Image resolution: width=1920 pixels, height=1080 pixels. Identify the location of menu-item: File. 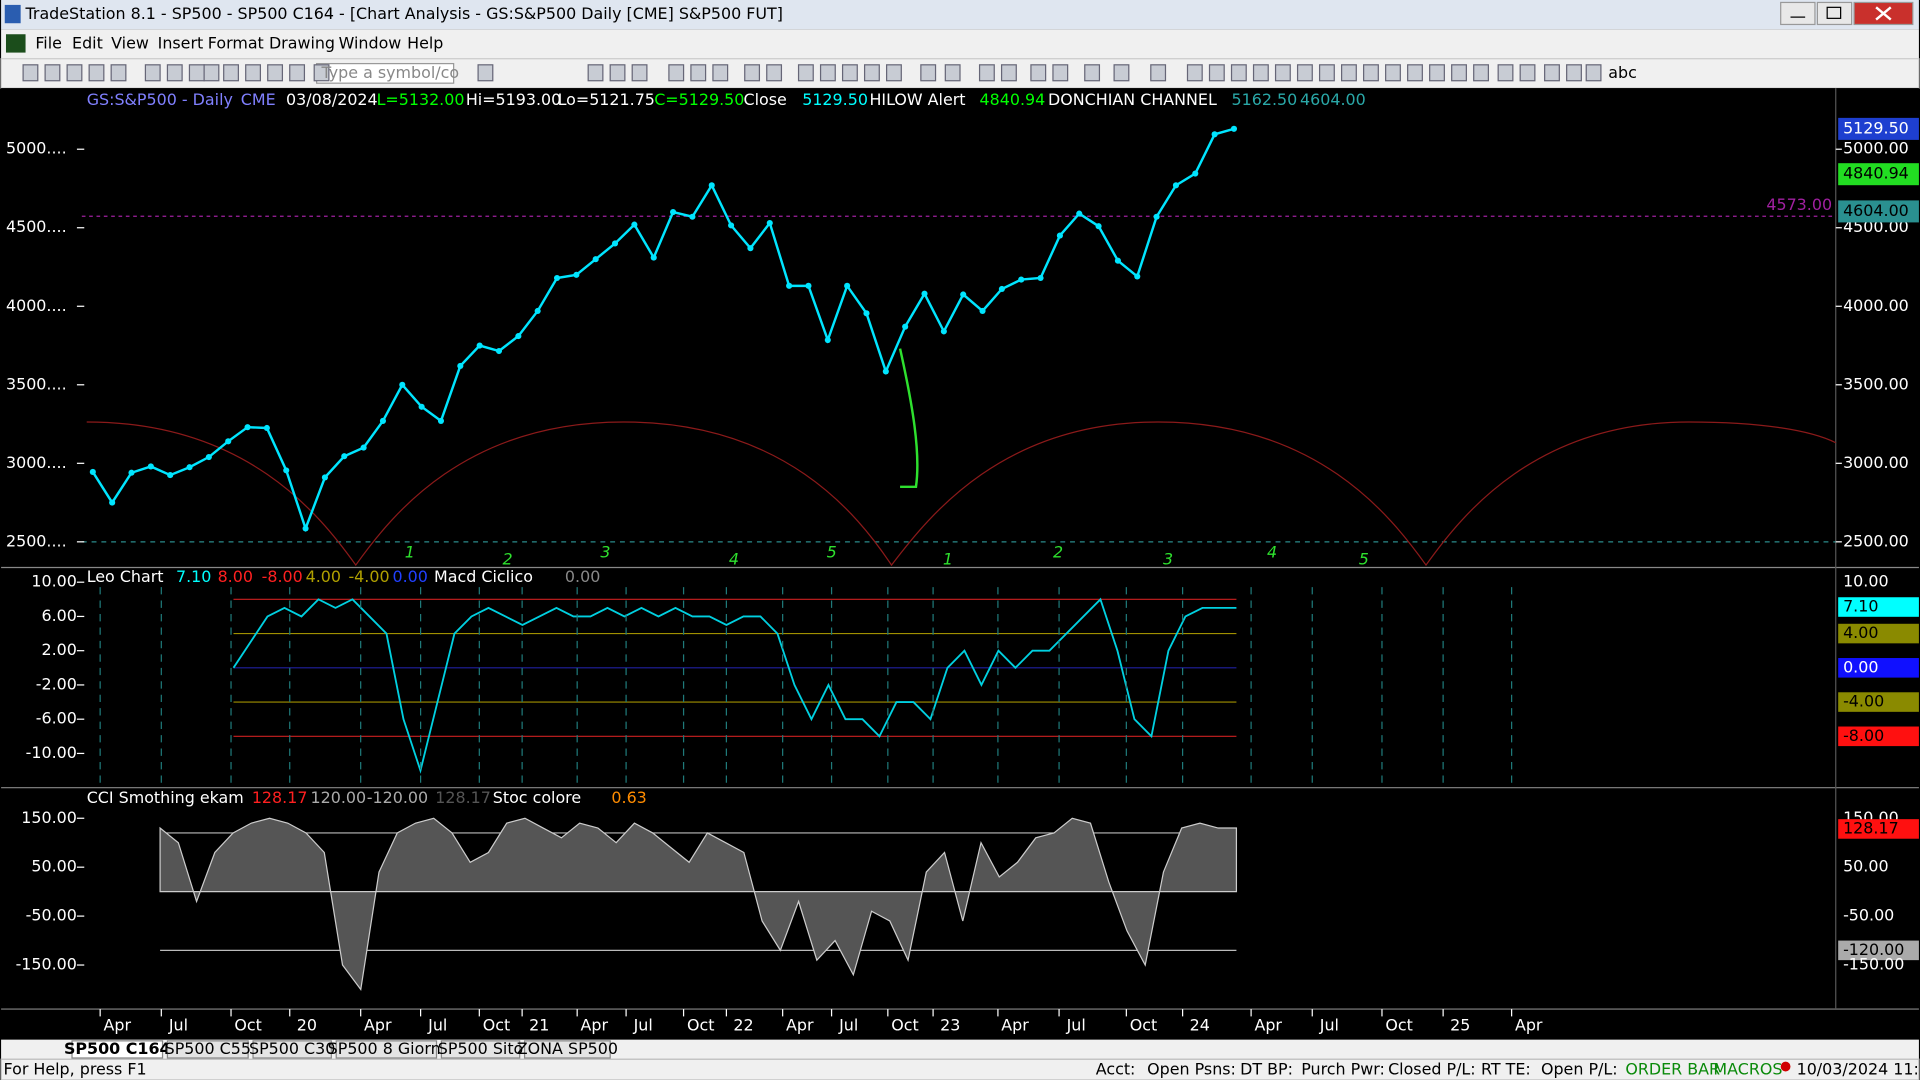
(48, 43).